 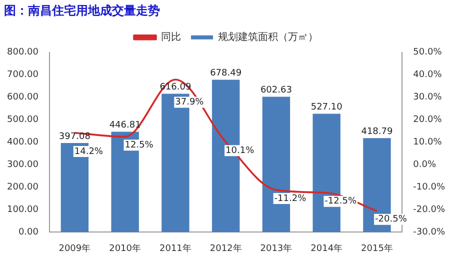 What do you see at coordinates (429, 210) in the screenshot?
I see `y2-tick-label: -20.0%` at bounding box center [429, 210].